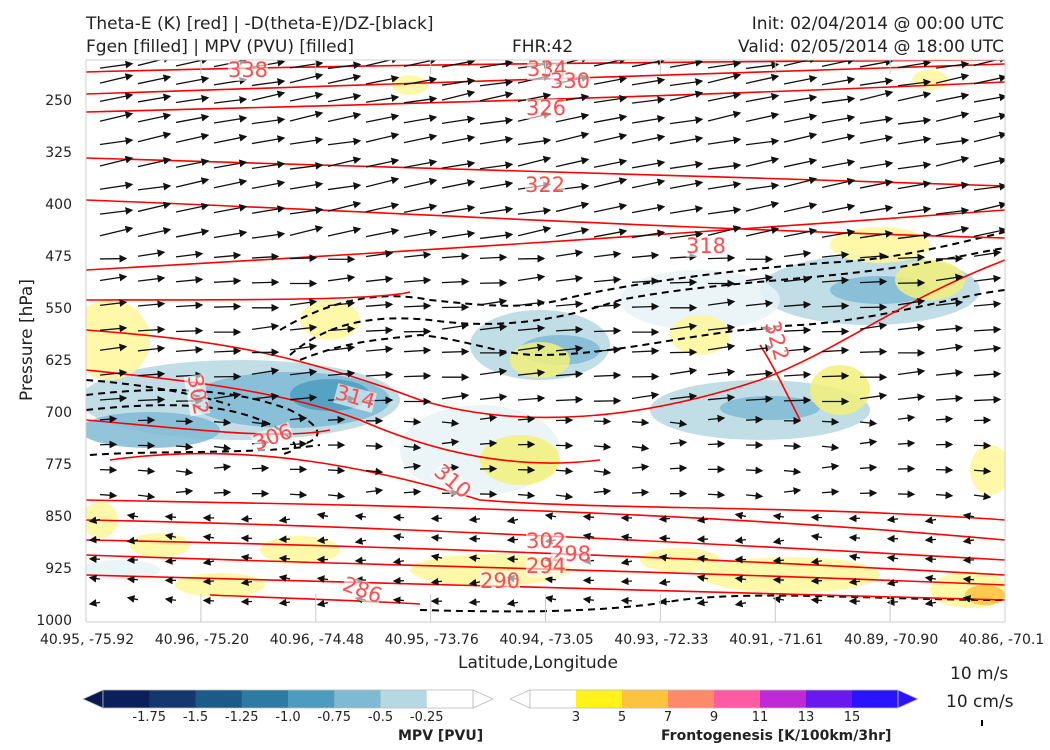  Describe the element at coordinates (441, 736) in the screenshot. I see `mpv-colorbar-title: MPV [PVU]` at that location.